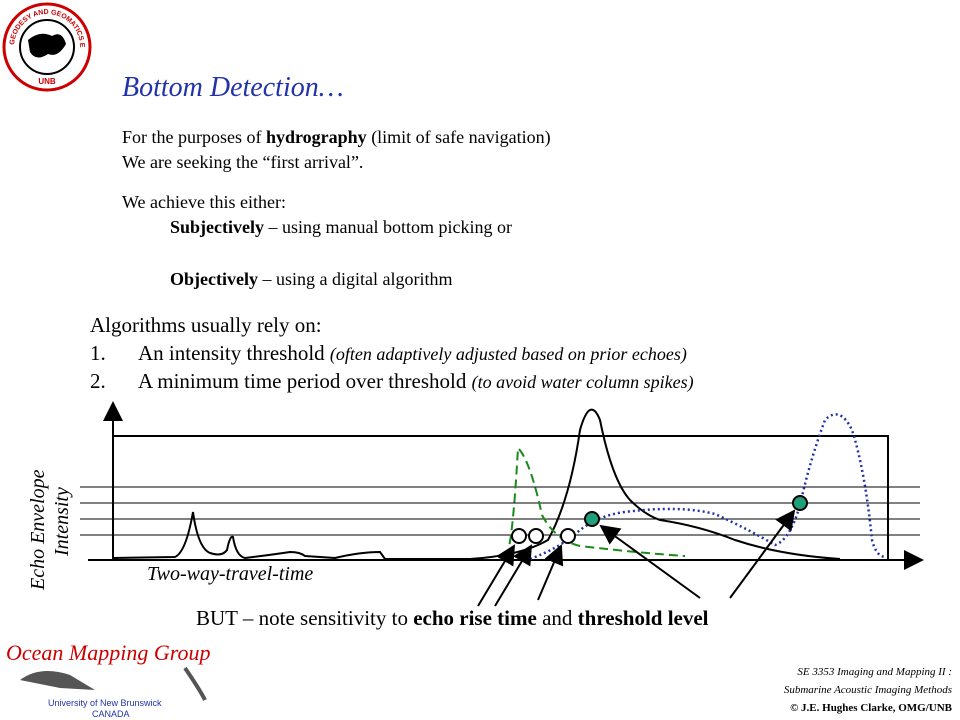 The height and width of the screenshot is (720, 960). Describe the element at coordinates (194, 137) in the screenshot. I see `text: For the purposes of` at that location.